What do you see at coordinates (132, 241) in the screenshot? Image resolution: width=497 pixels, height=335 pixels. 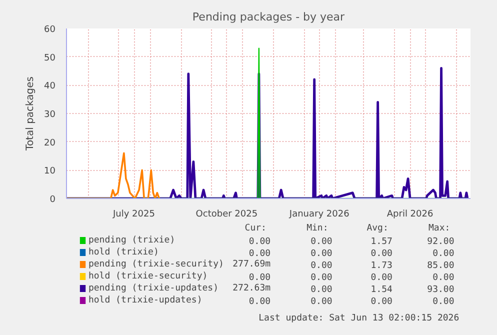 I see `legend-label: pending (trixie)` at bounding box center [132, 241].